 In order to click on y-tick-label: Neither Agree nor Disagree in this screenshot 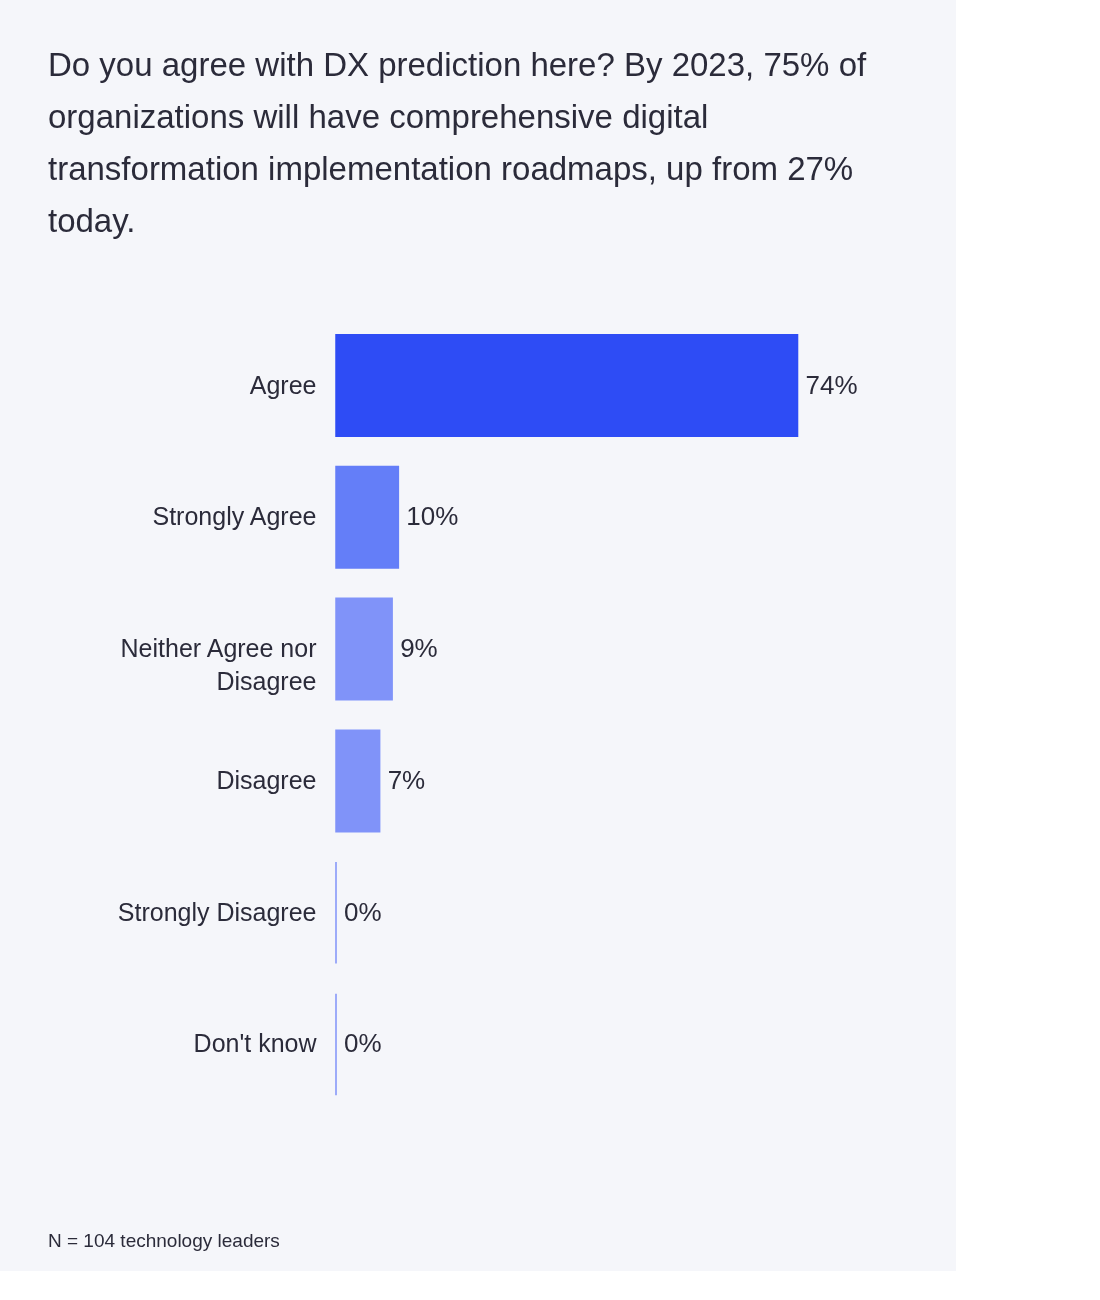, I will do `click(218, 665)`.